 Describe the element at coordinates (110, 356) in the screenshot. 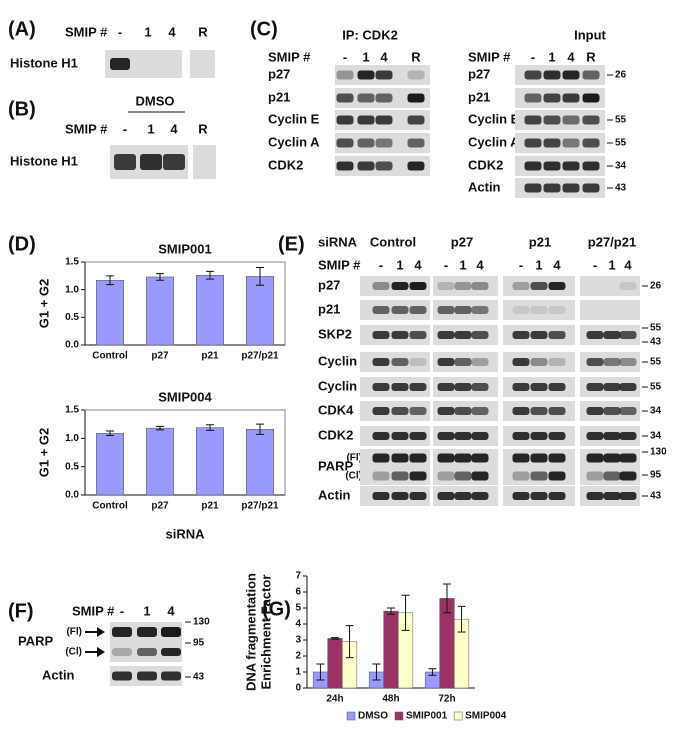

I see `x-tick-label: Control` at that location.